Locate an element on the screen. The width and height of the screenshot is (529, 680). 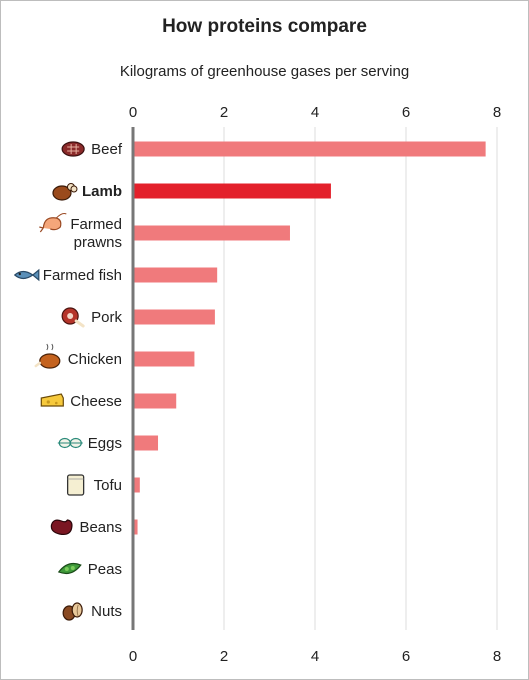
bar-pork is located at coordinates (174, 317).